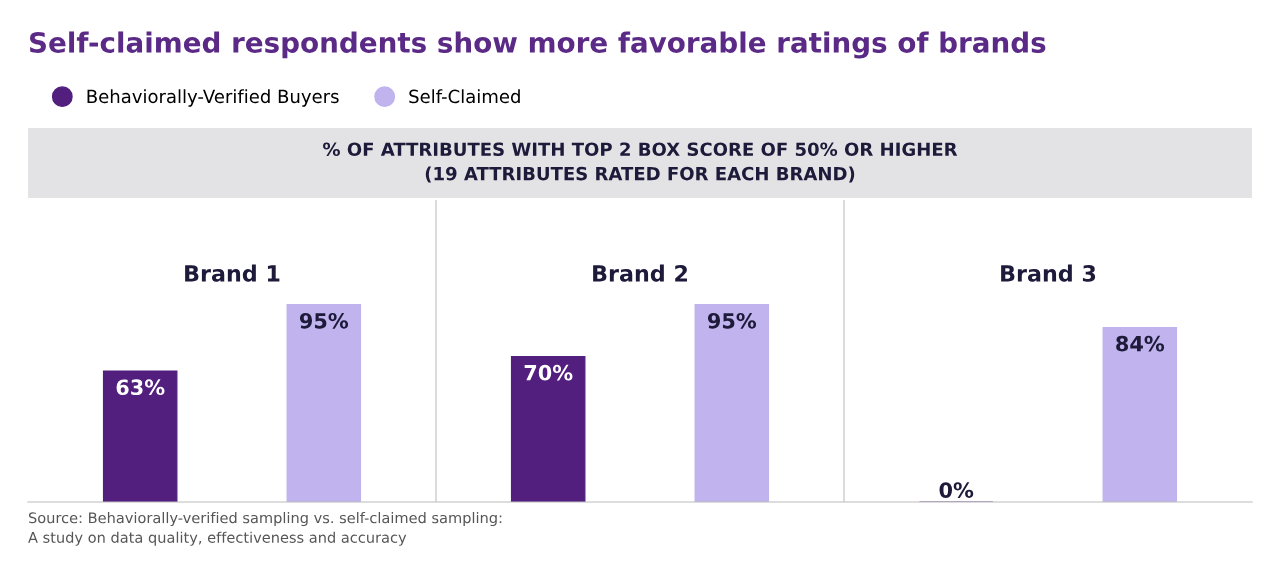 This screenshot has height=561, width=1264. Describe the element at coordinates (1140, 343) in the screenshot. I see `data-label: 84%` at that location.